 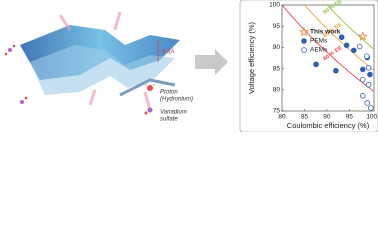 What do you see at coordinates (168, 52) in the screenshot?
I see `gap-label: 6.3Å` at bounding box center [168, 52].